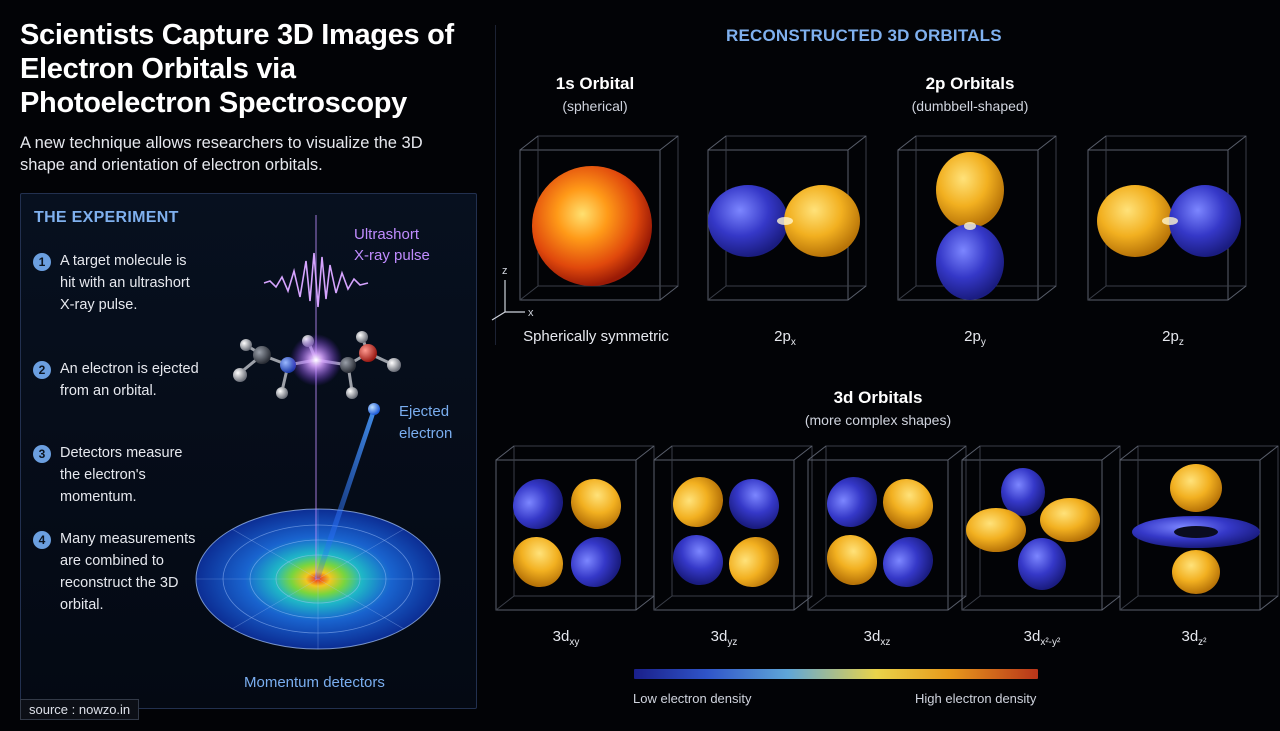 This screenshot has height=731, width=1280. I want to click on d-orbitals-title: 3d Orbitals, so click(878, 397).